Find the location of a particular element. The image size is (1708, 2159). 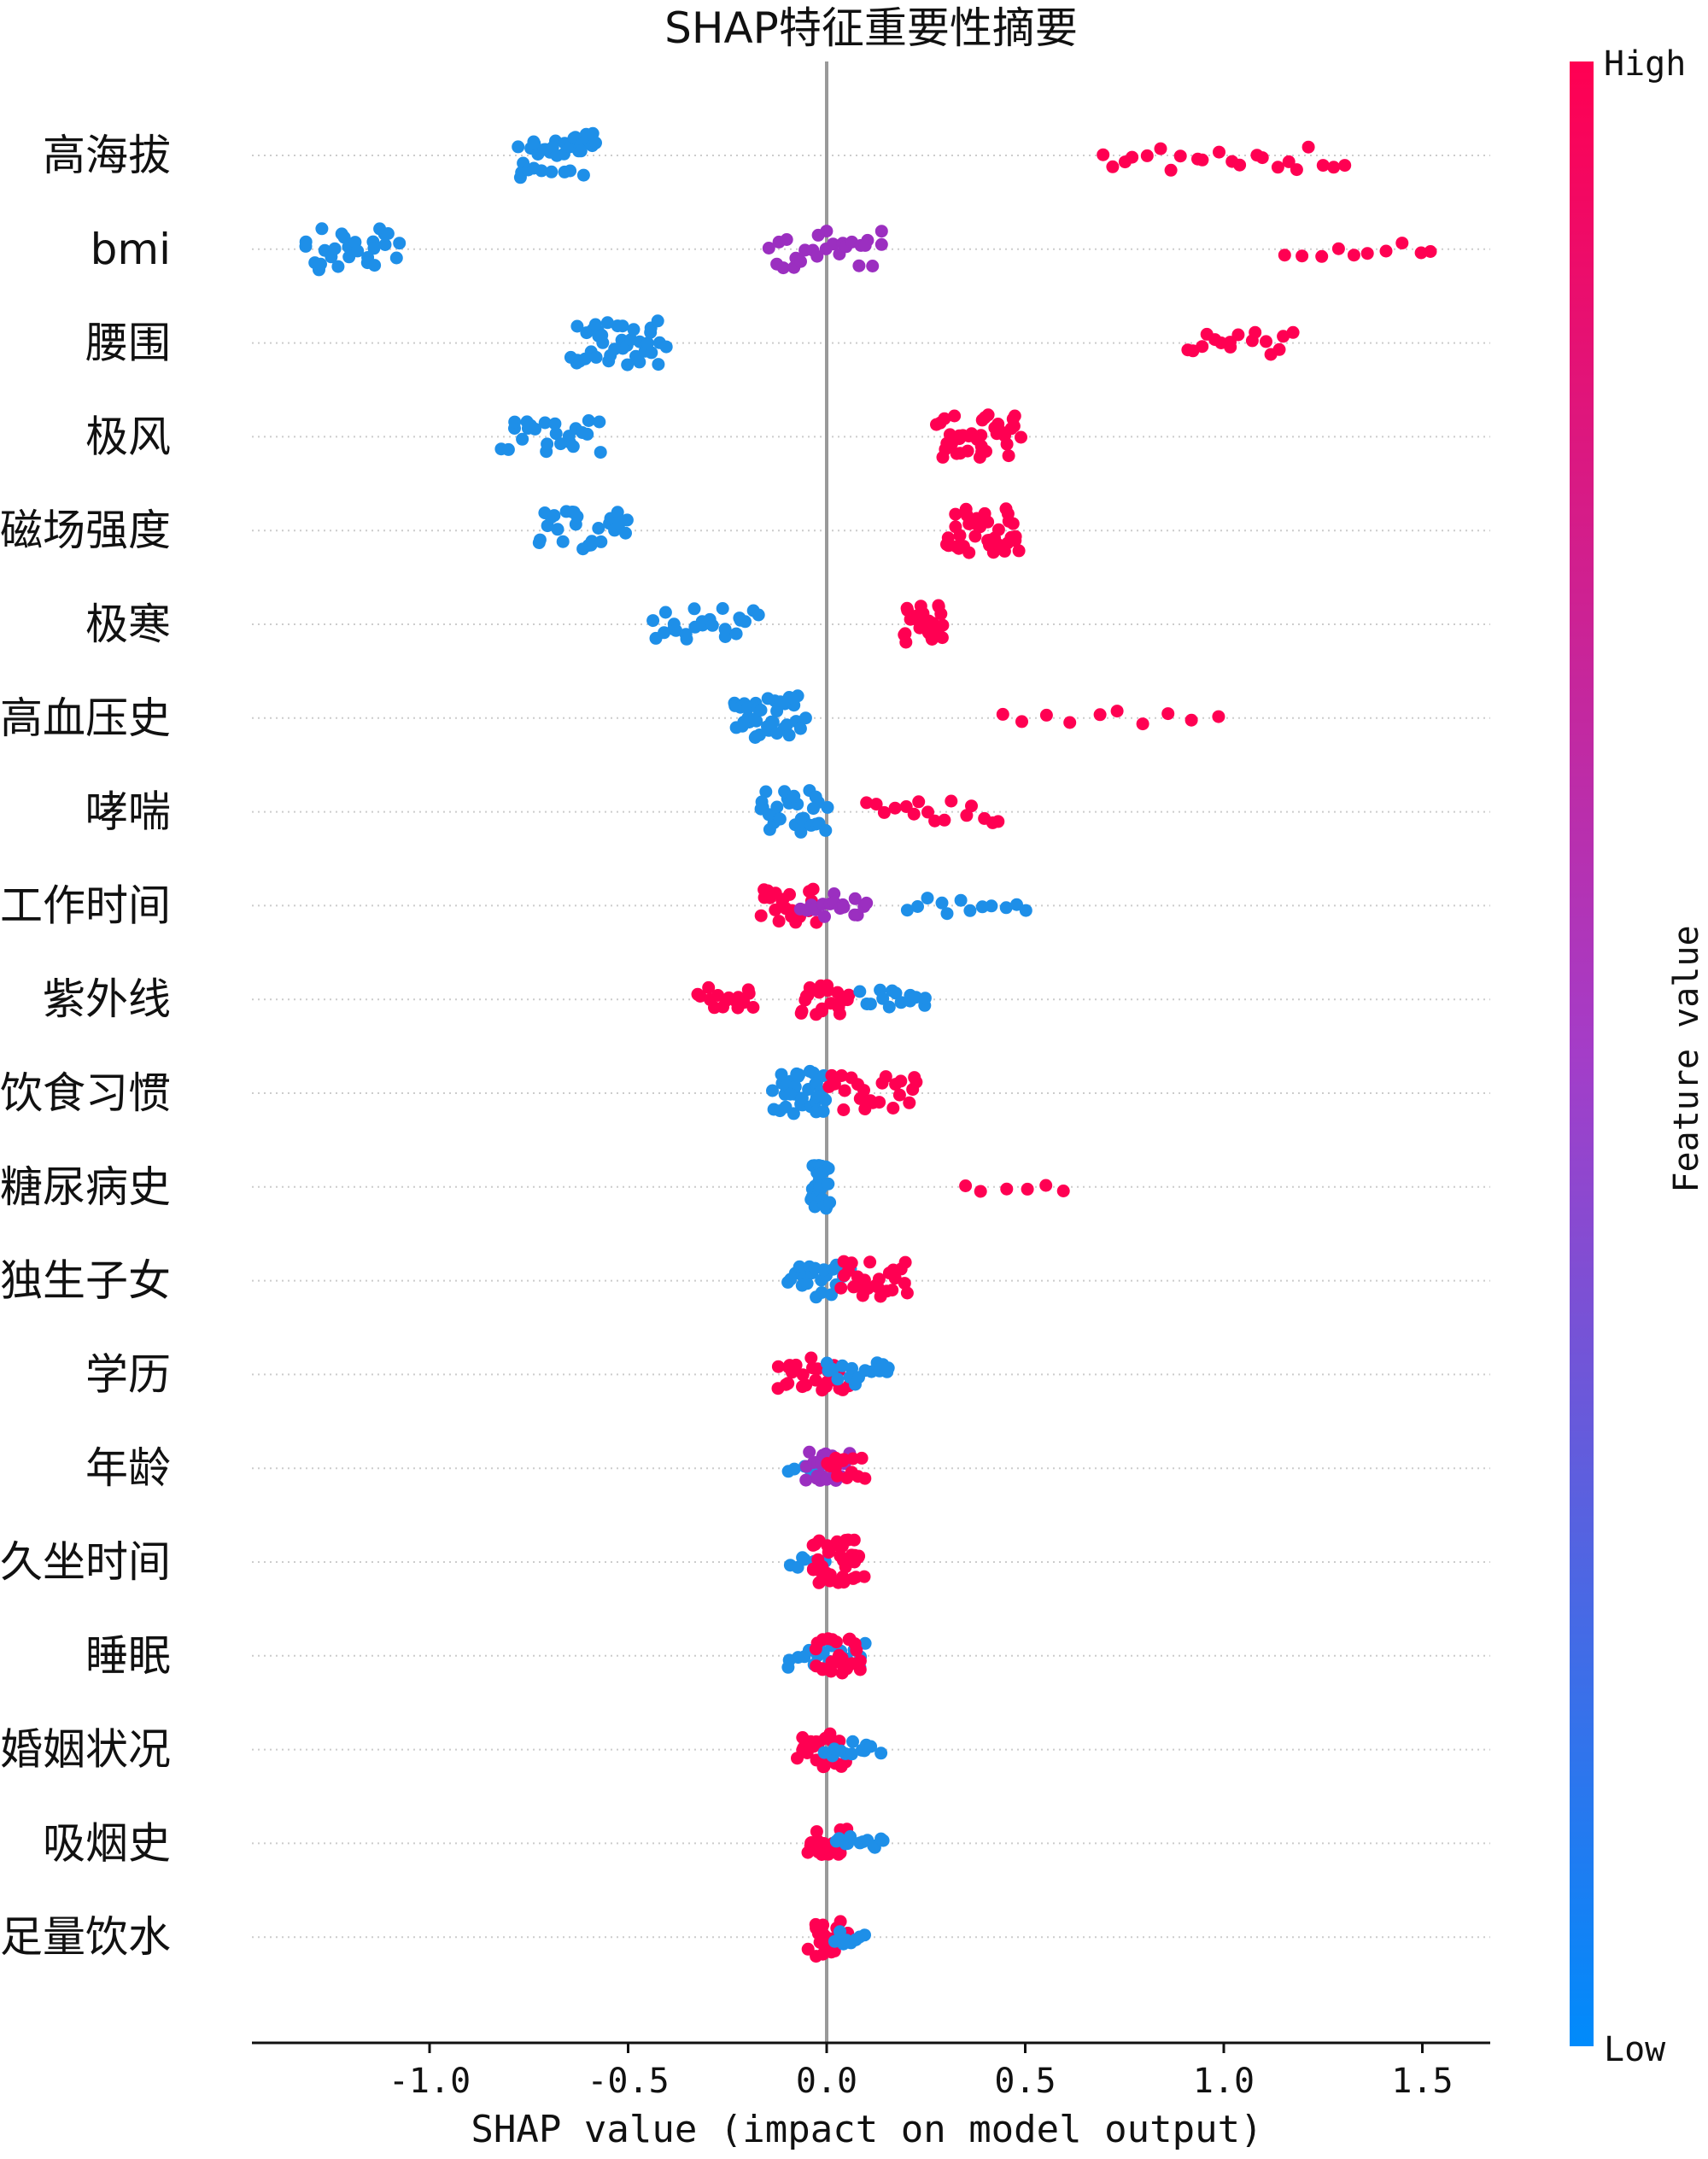

feature-label: 腰围 is located at coordinates (128, 343).